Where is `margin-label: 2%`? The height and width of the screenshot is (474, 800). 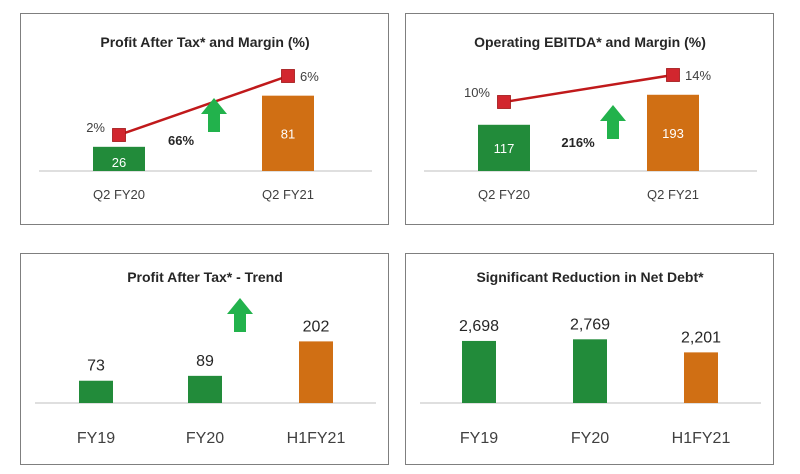
margin-label: 2% is located at coordinates (95, 127).